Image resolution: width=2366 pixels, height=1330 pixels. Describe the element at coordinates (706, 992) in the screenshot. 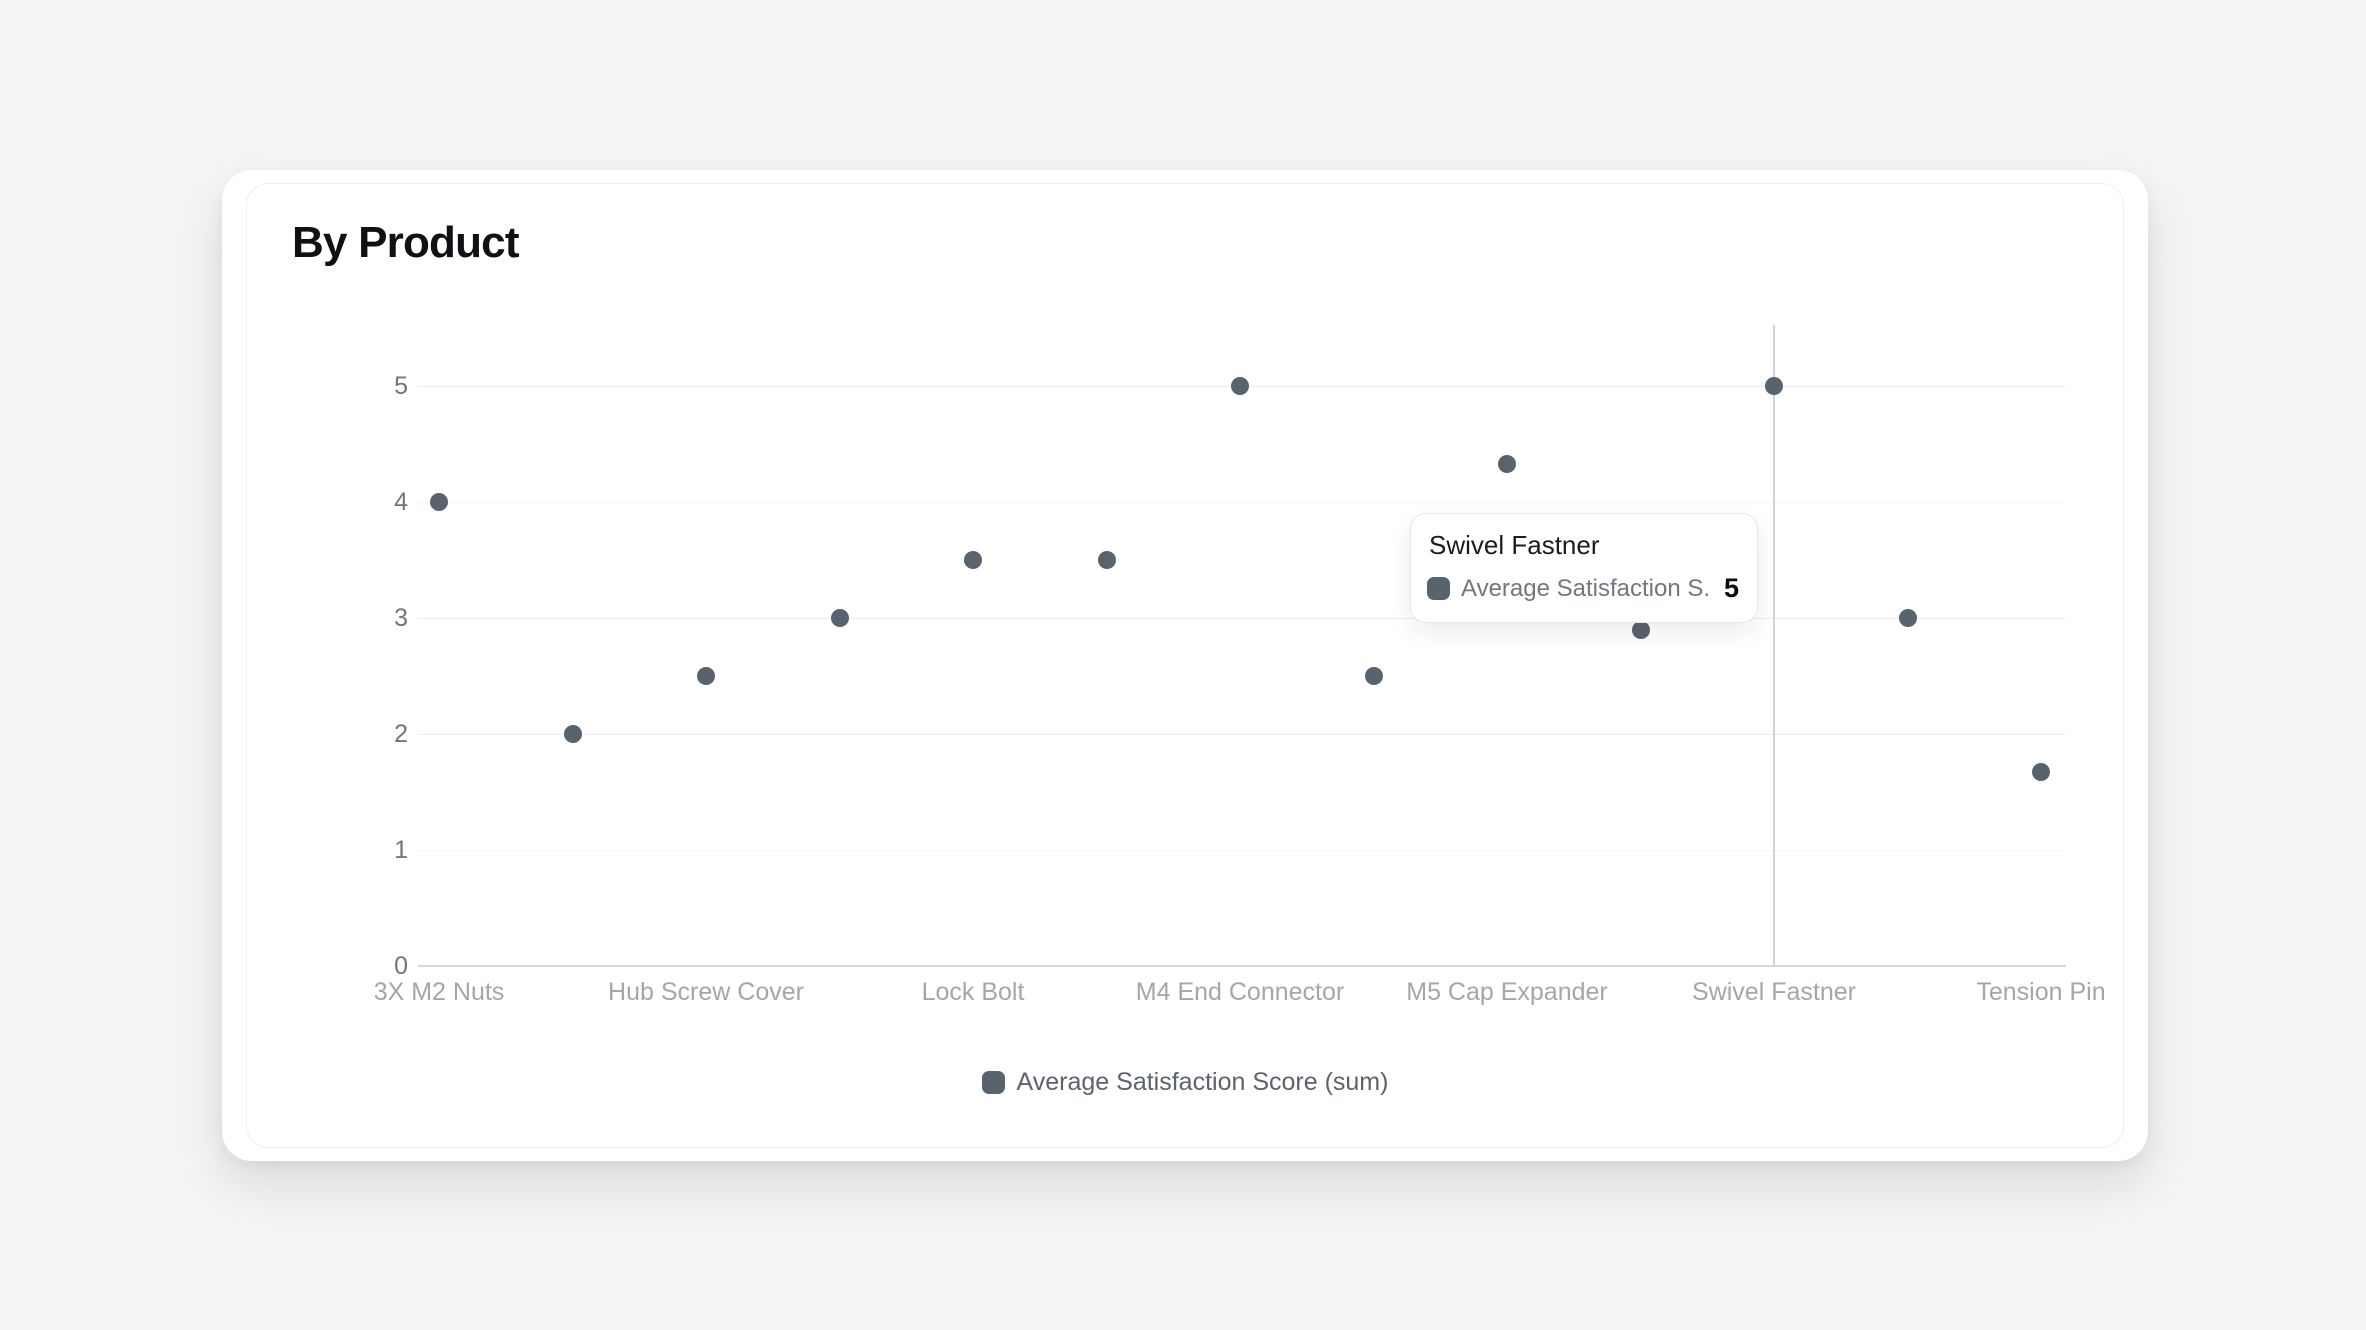

I see `x-axis-tick-label: Hub Screw Cover` at that location.